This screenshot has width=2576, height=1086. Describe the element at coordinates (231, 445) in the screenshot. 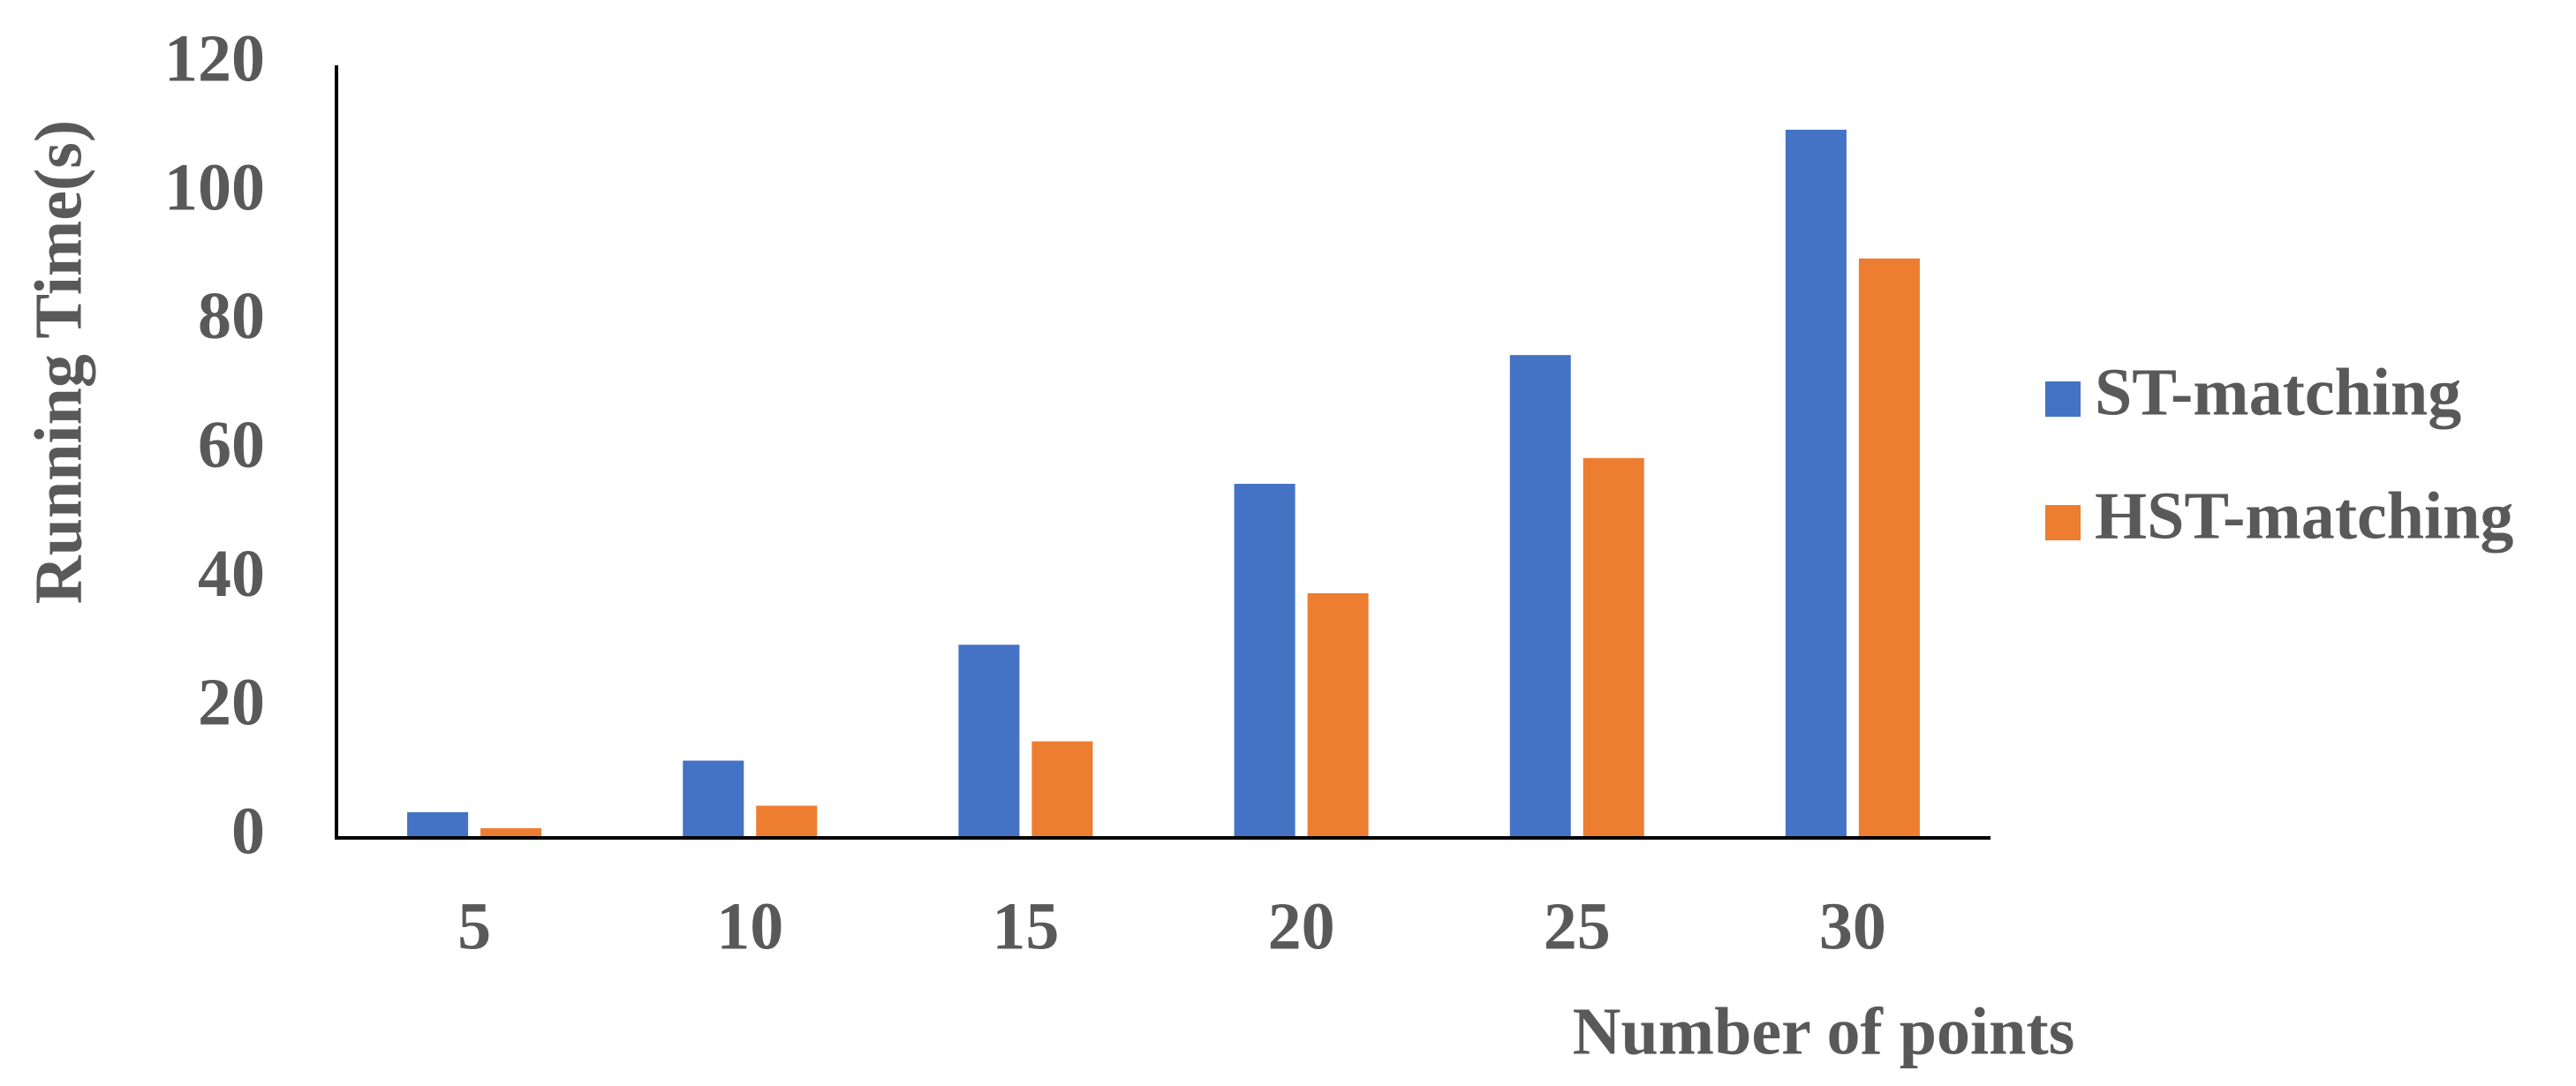

I see `y-tick-label: 60` at that location.